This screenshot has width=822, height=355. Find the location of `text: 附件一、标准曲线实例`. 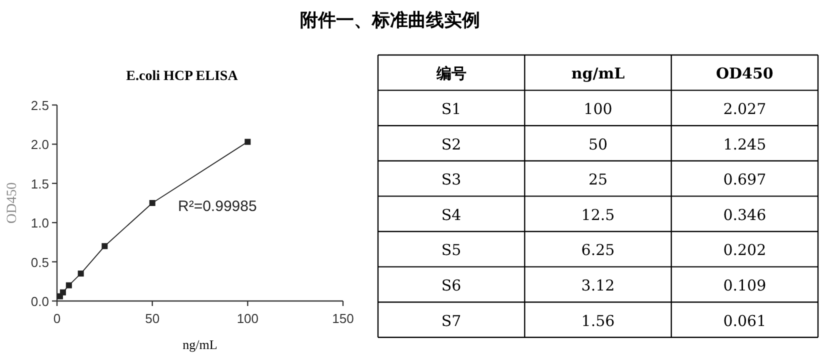

text: 附件一、标准曲线实例 is located at coordinates (390, 20).